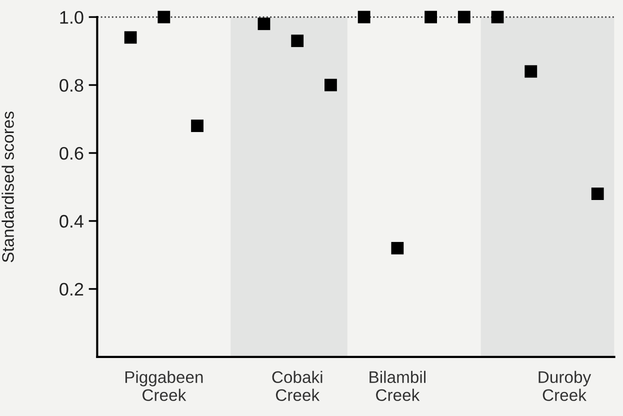 The image size is (623, 416). I want to click on y-tick-label: 0.6, so click(72, 153).